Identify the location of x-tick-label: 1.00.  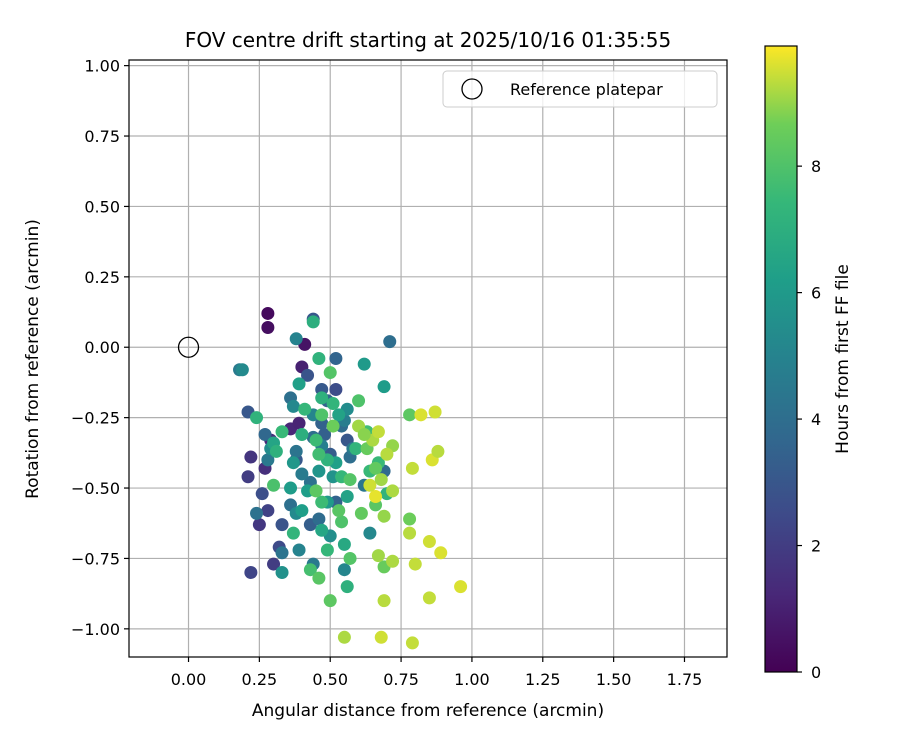
(472, 679).